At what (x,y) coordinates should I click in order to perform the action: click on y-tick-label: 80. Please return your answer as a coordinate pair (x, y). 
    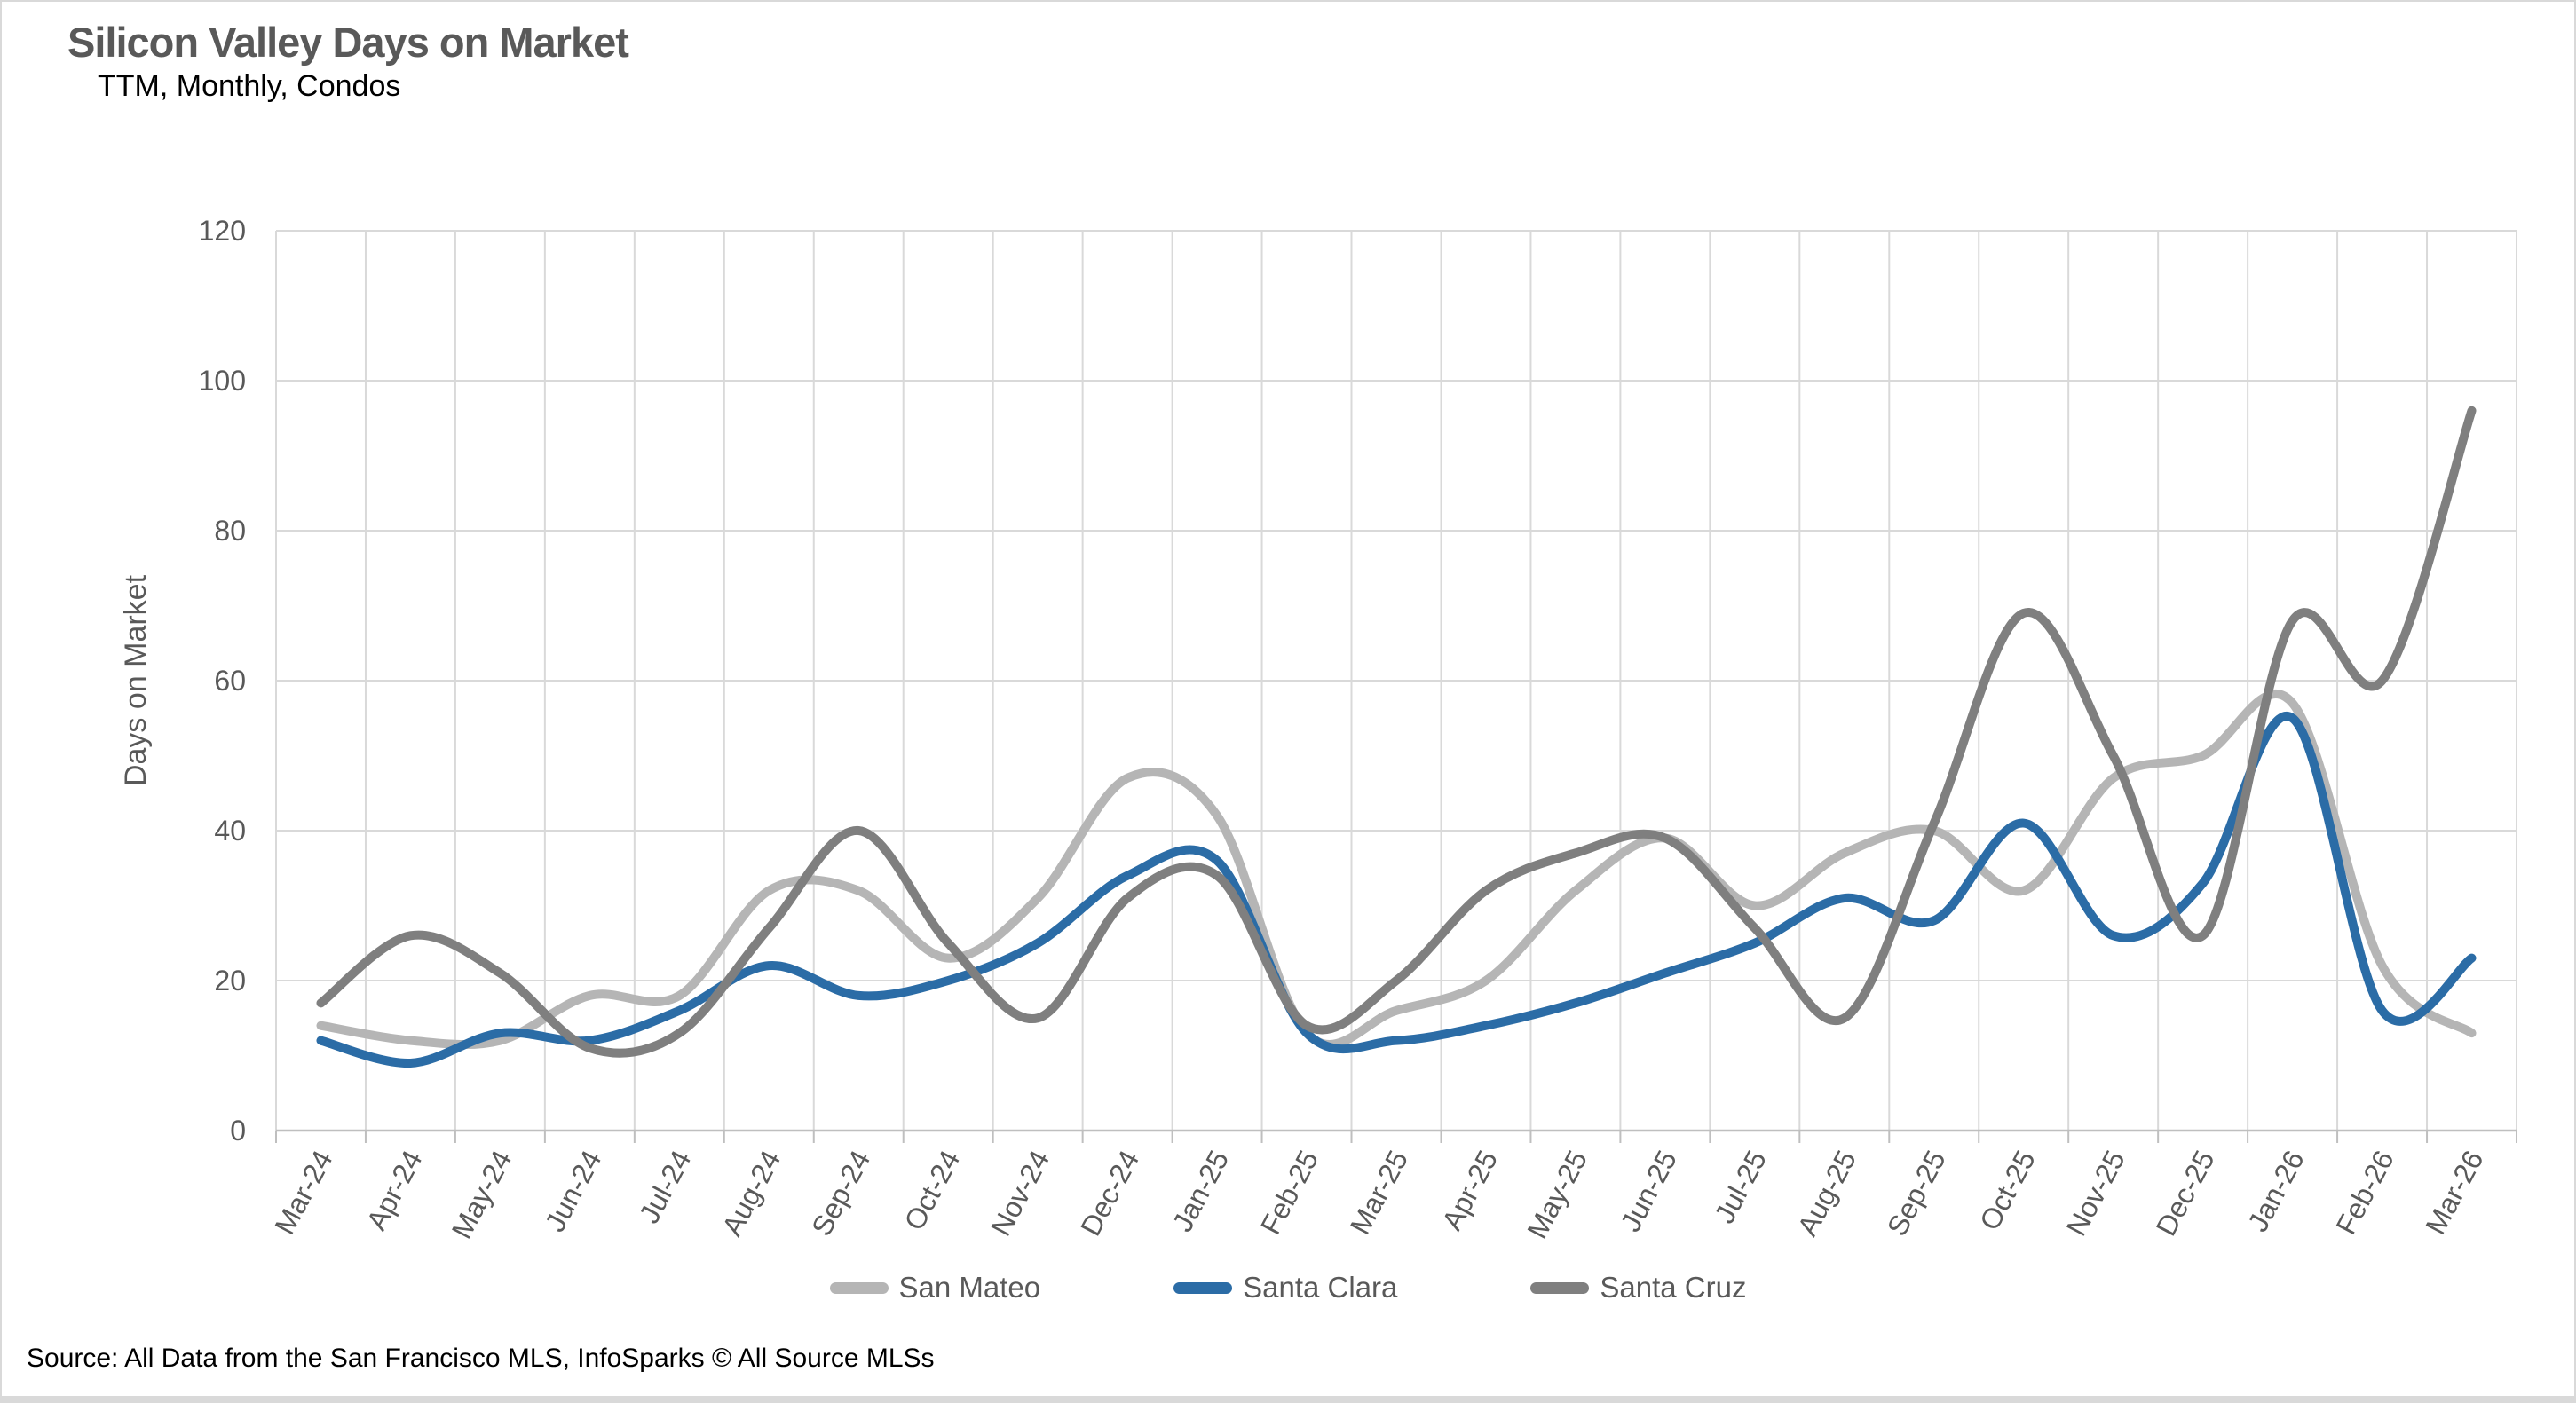
    Looking at the image, I should click on (230, 531).